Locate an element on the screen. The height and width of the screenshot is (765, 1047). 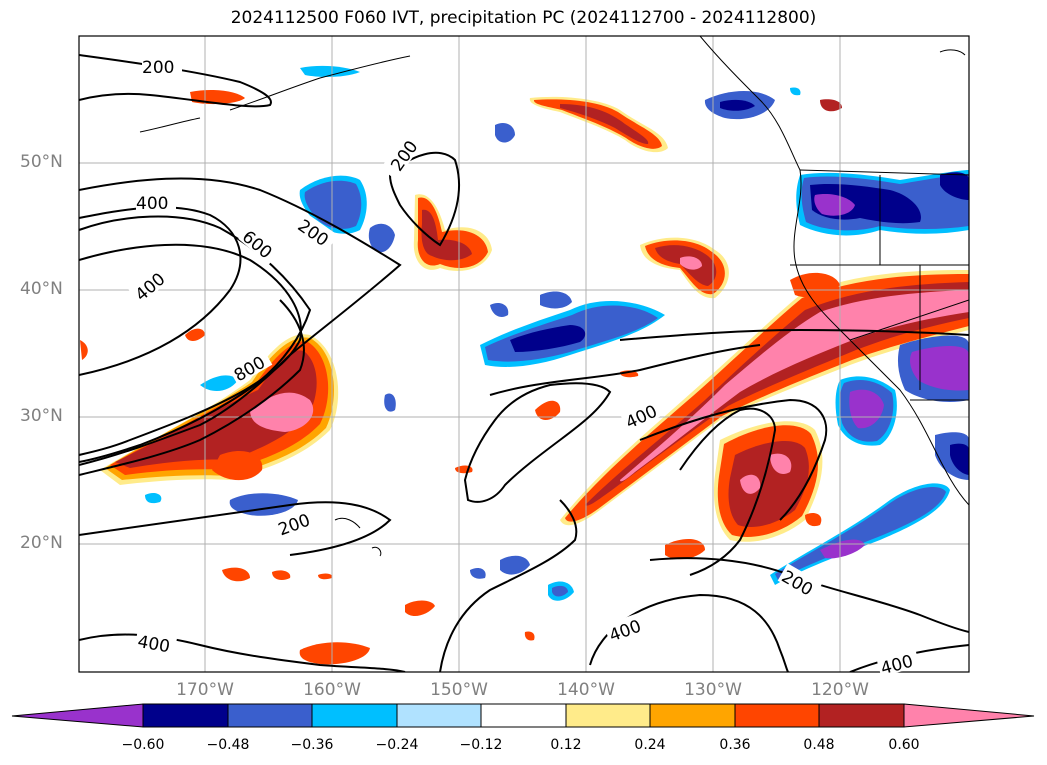
lon-label: 160°W is located at coordinates (332, 690).